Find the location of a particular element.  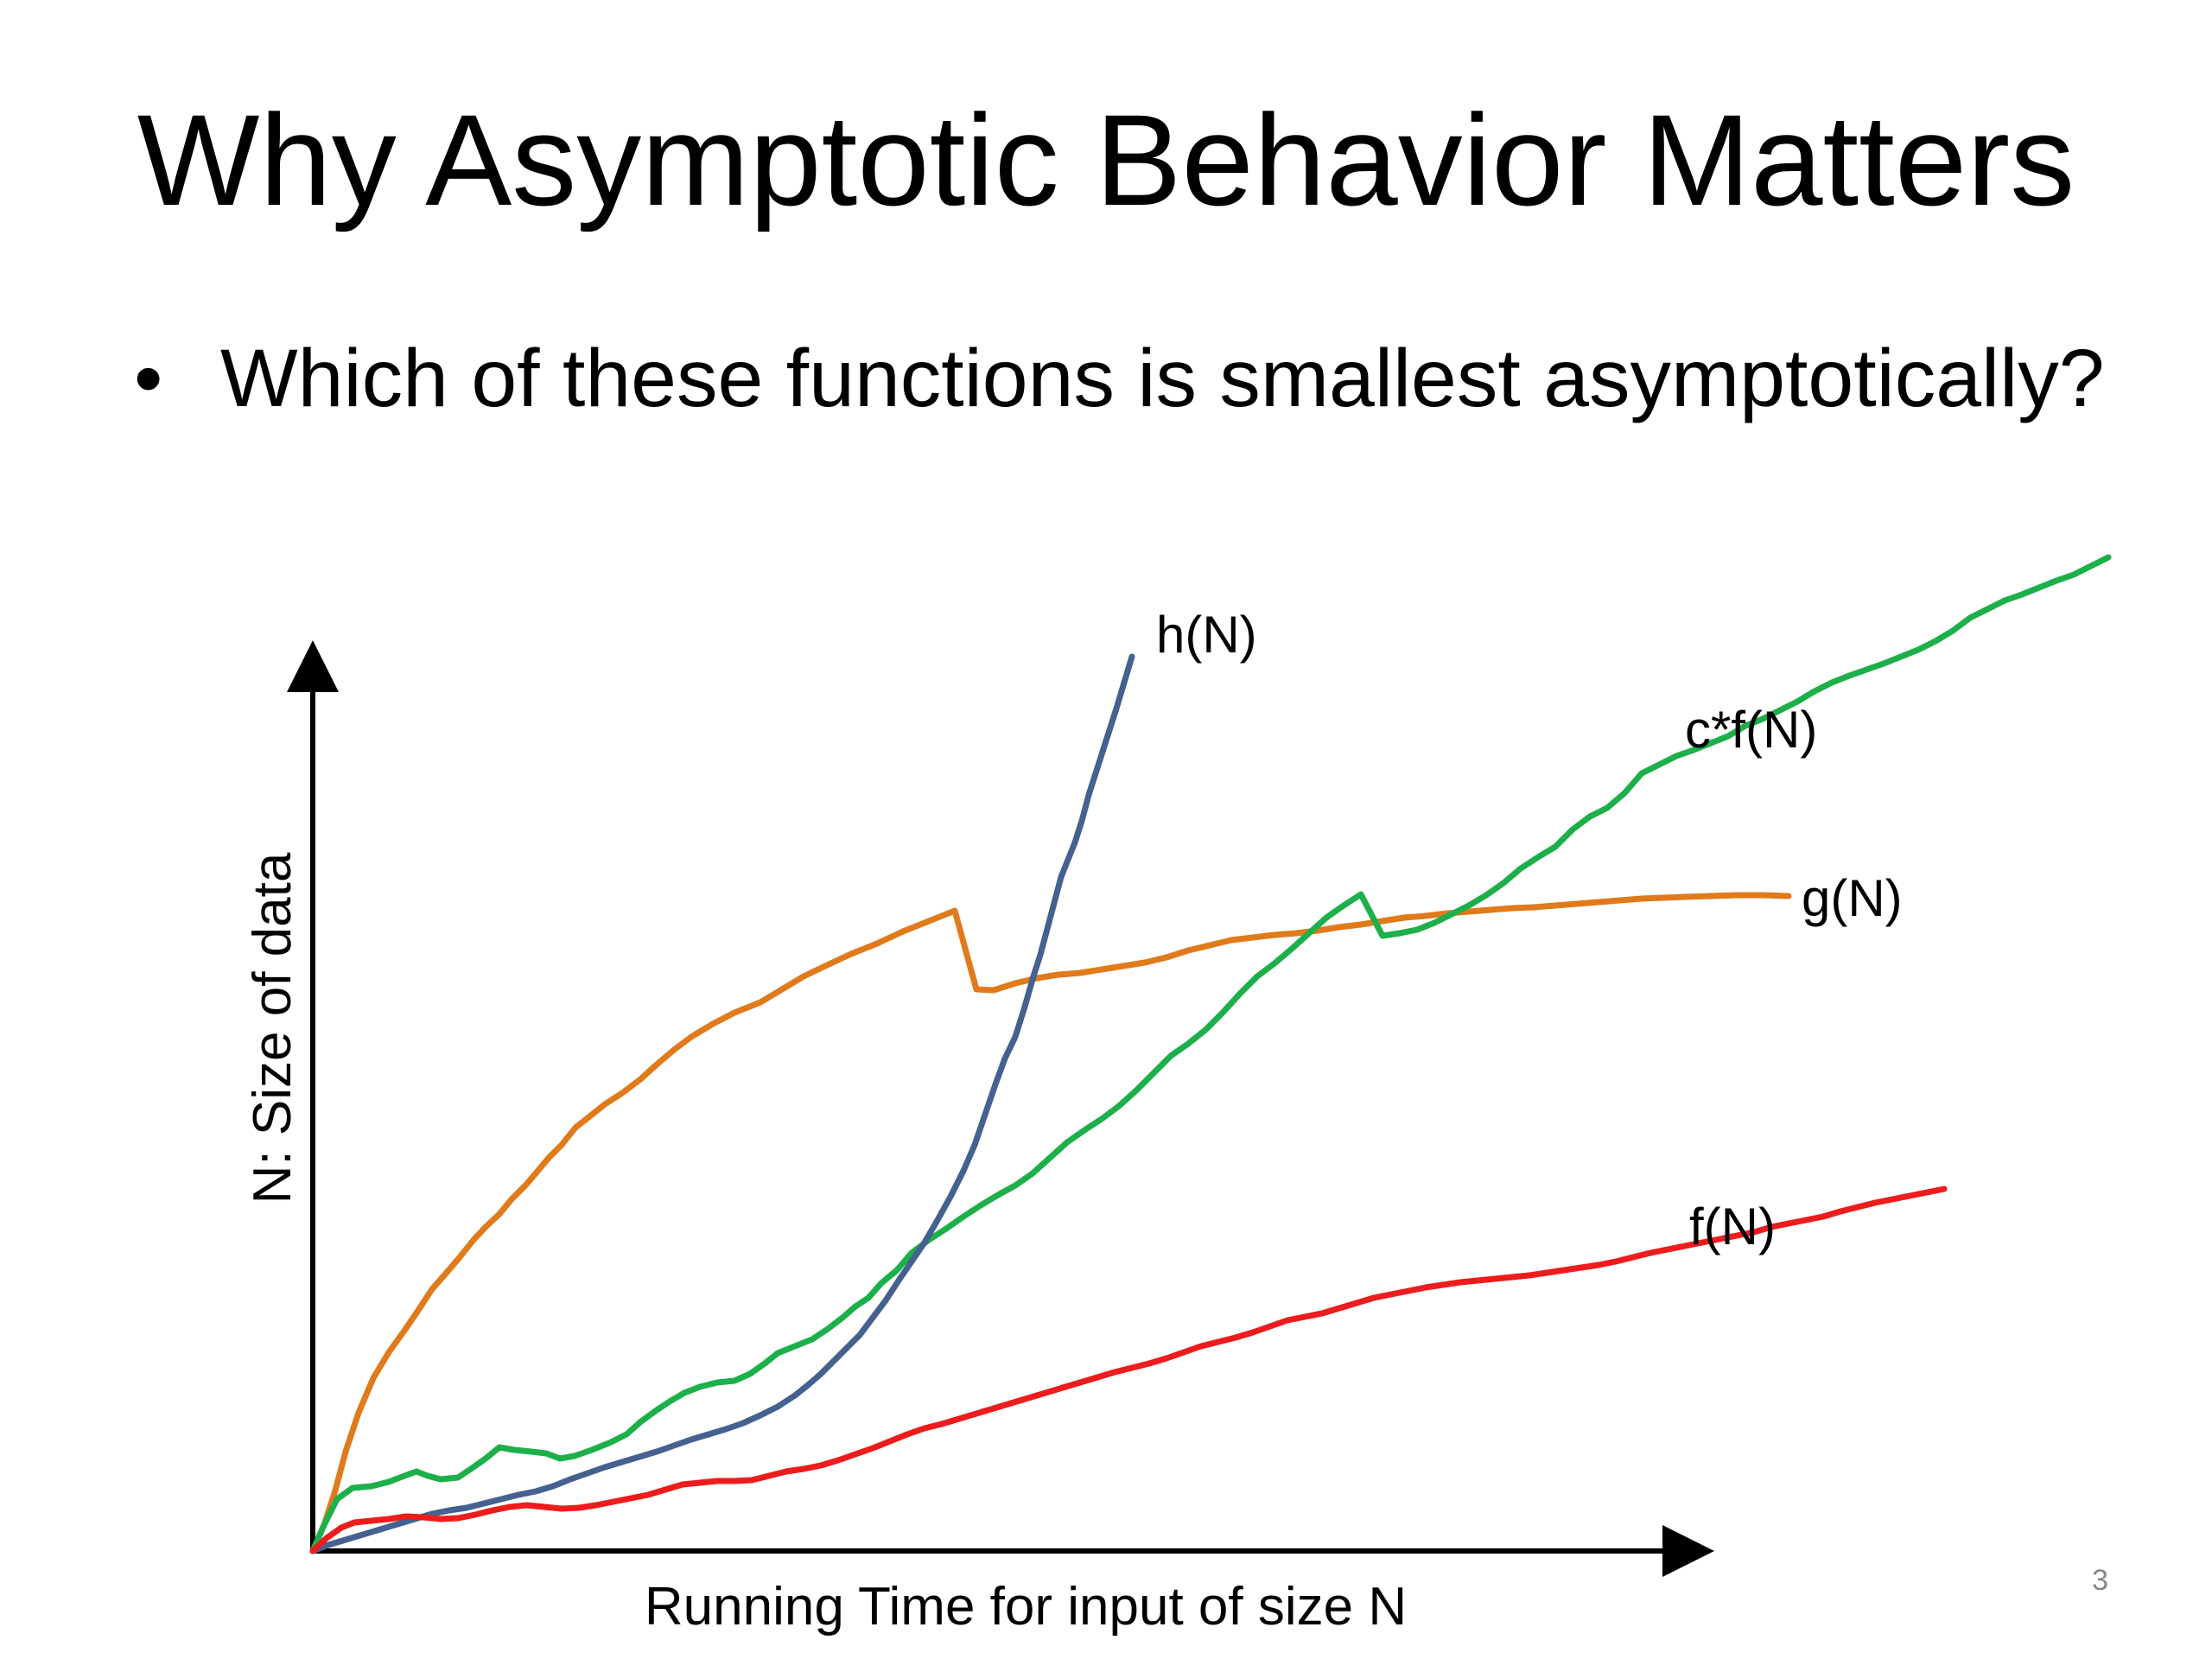

slide-number: 3 is located at coordinates (2100, 1580).